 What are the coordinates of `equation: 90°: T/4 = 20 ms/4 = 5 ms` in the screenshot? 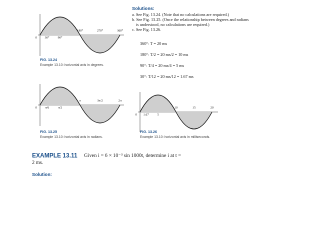 It's located at (162, 65).